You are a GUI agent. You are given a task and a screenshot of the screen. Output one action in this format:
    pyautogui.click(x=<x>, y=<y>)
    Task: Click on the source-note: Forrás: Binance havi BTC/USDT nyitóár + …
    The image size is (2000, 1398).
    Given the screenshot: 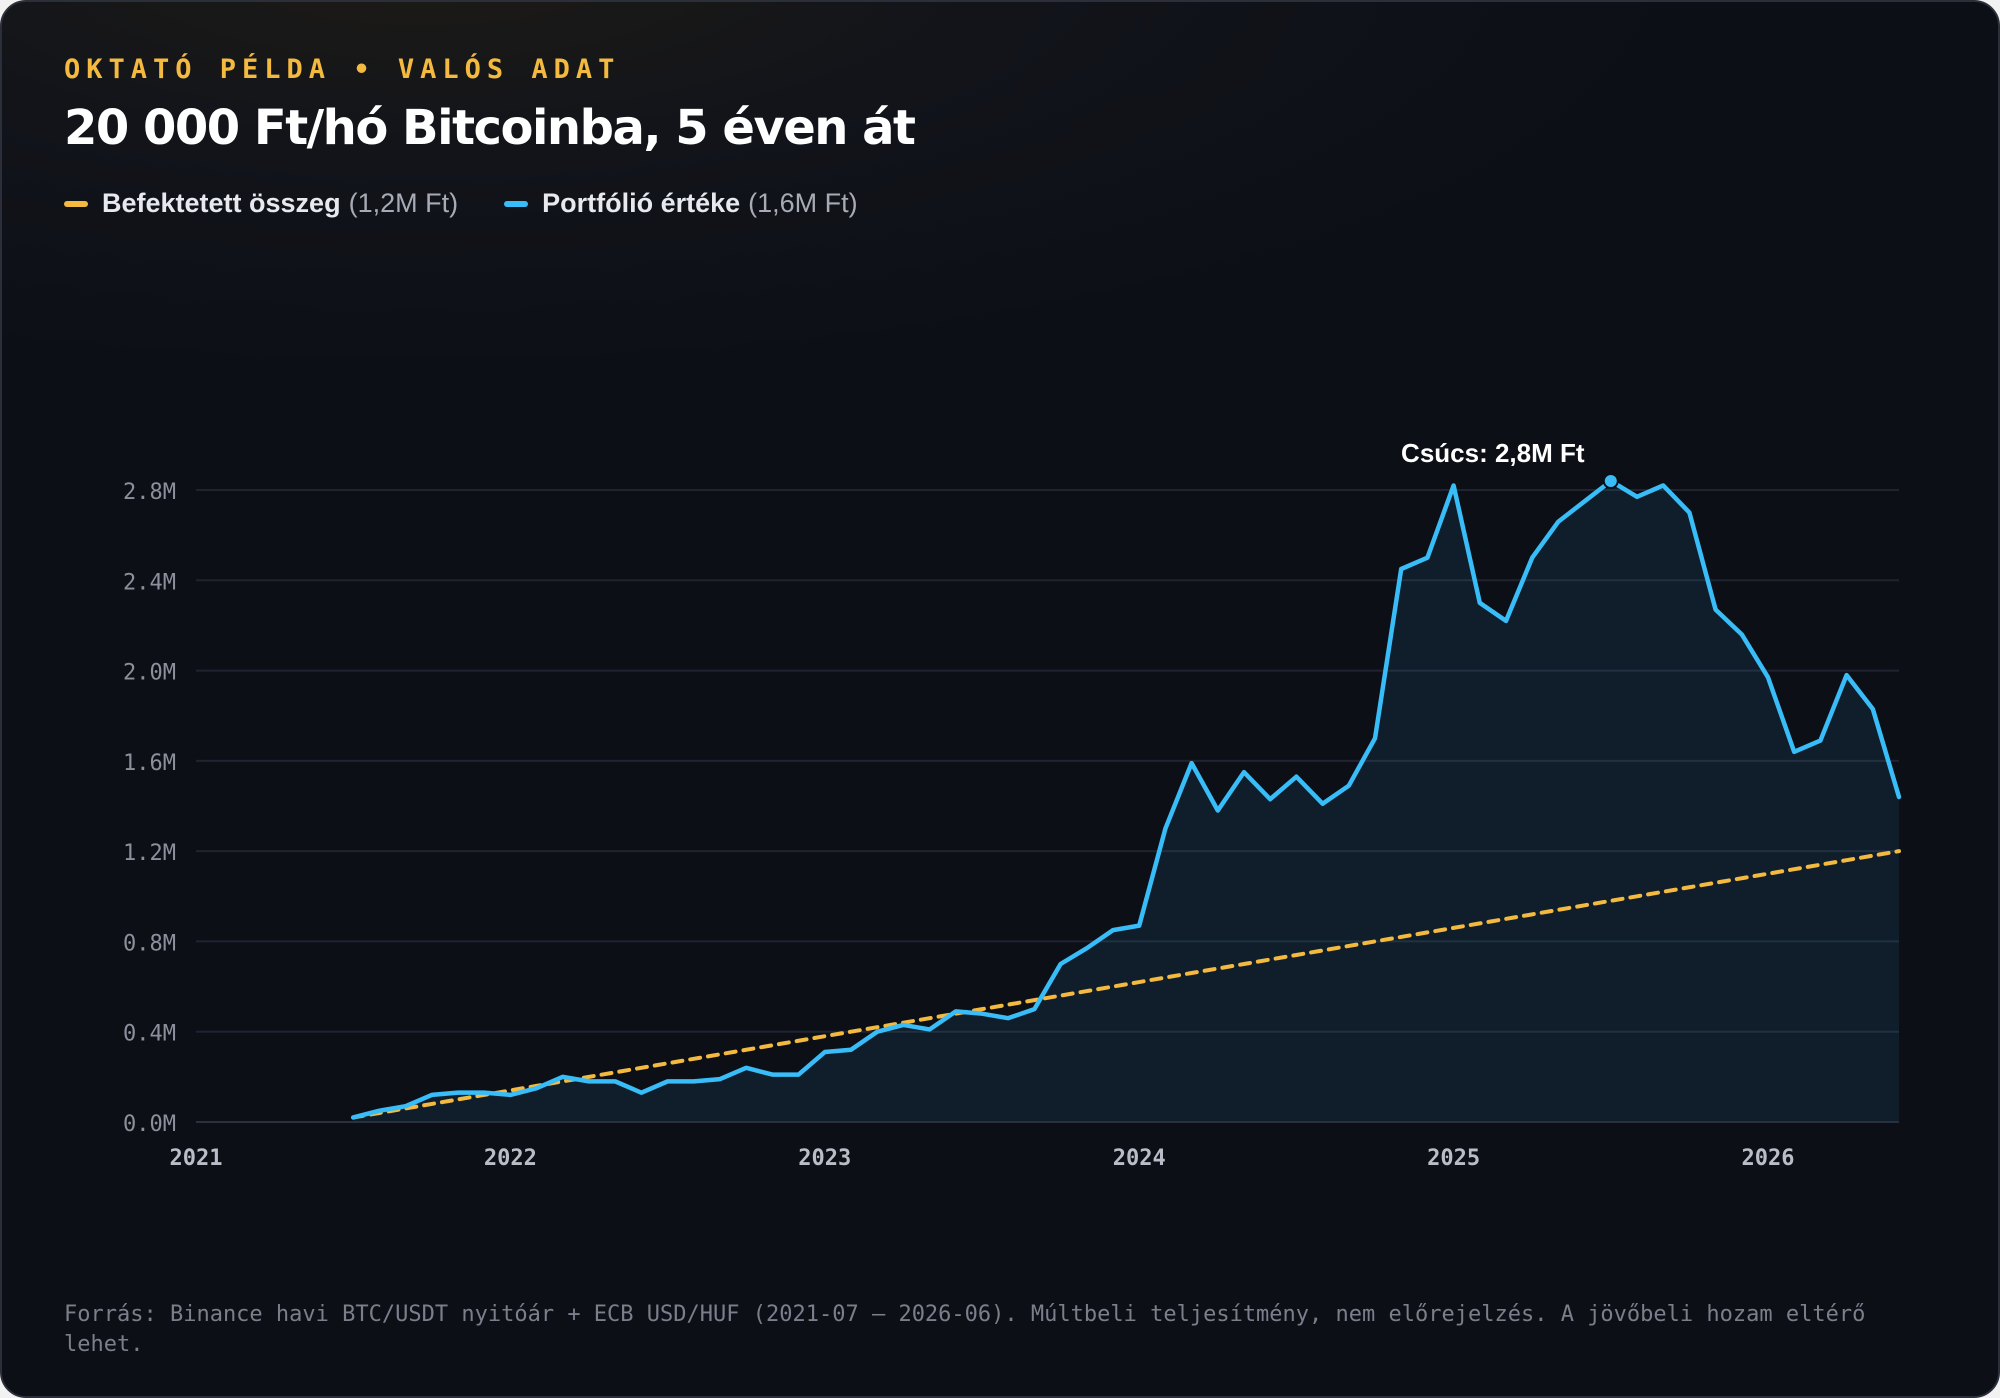 What is the action you would take?
    pyautogui.click(x=965, y=1329)
    